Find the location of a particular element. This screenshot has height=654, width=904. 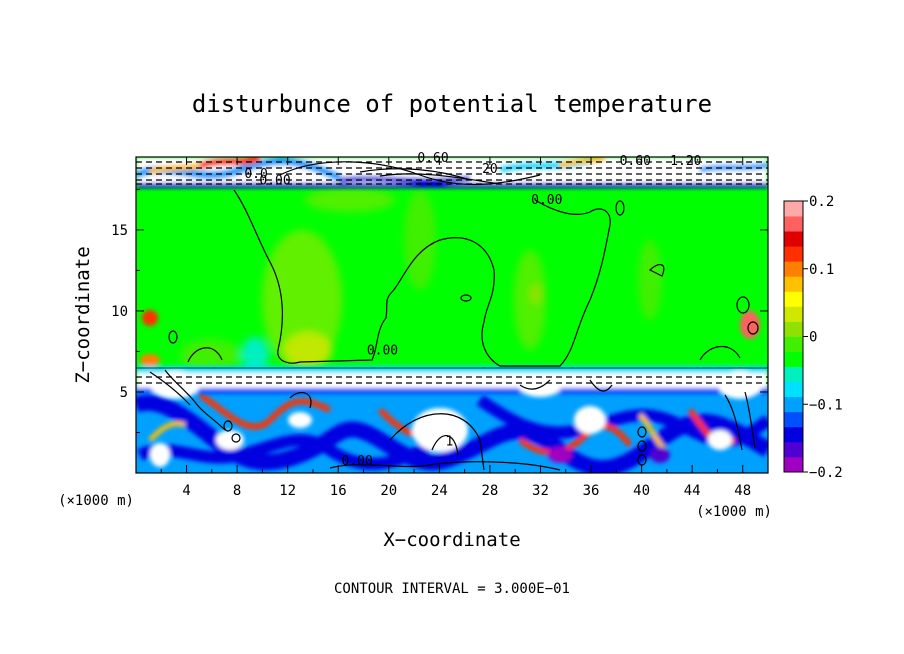

inversion-band is located at coordinates (452, 354).